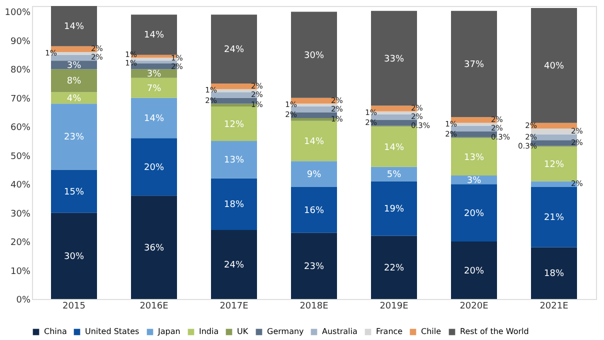 The height and width of the screenshot is (340, 604). I want to click on y-tick-label: 100%, so click(17, 13).